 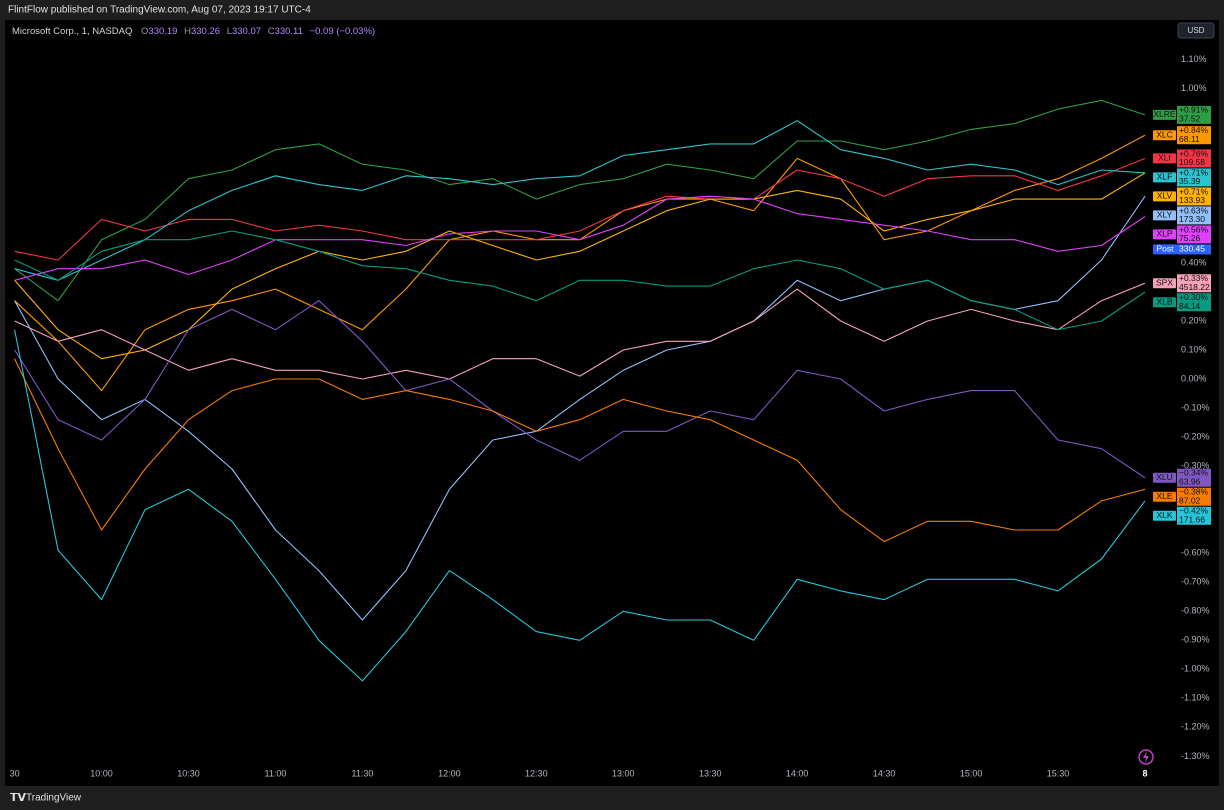 What do you see at coordinates (72, 31) in the screenshot?
I see `legend-symbol: Microsoft Corp., 1, NASDAQ` at bounding box center [72, 31].